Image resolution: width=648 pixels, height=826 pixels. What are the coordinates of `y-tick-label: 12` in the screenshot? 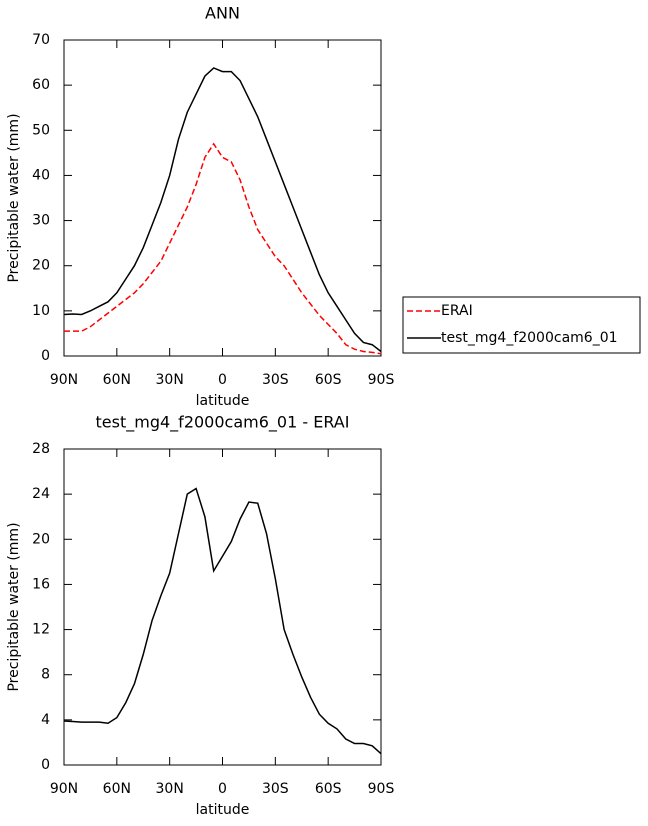 It's located at (41, 630).